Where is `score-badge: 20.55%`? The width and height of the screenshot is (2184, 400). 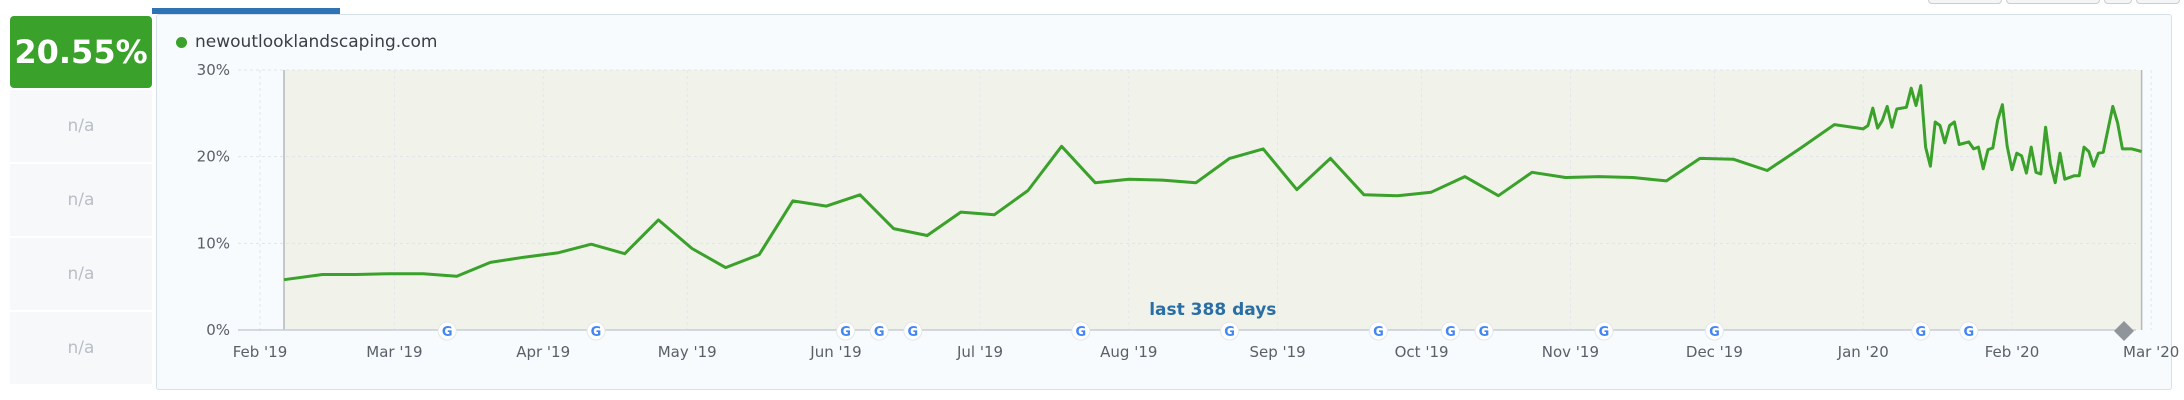 score-badge: 20.55% is located at coordinates (81, 52).